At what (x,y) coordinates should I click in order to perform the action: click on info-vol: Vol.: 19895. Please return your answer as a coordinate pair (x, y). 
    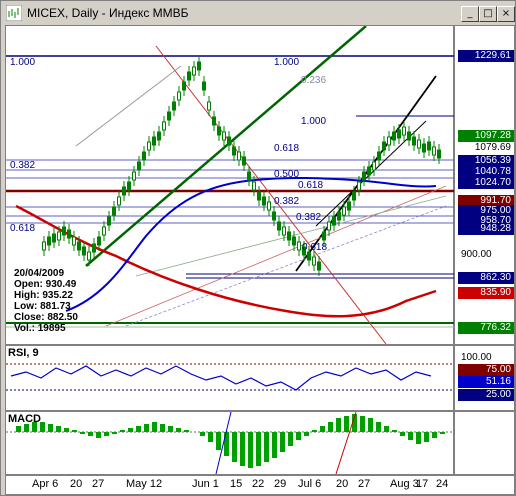
    Looking at the image, I should click on (40, 328).